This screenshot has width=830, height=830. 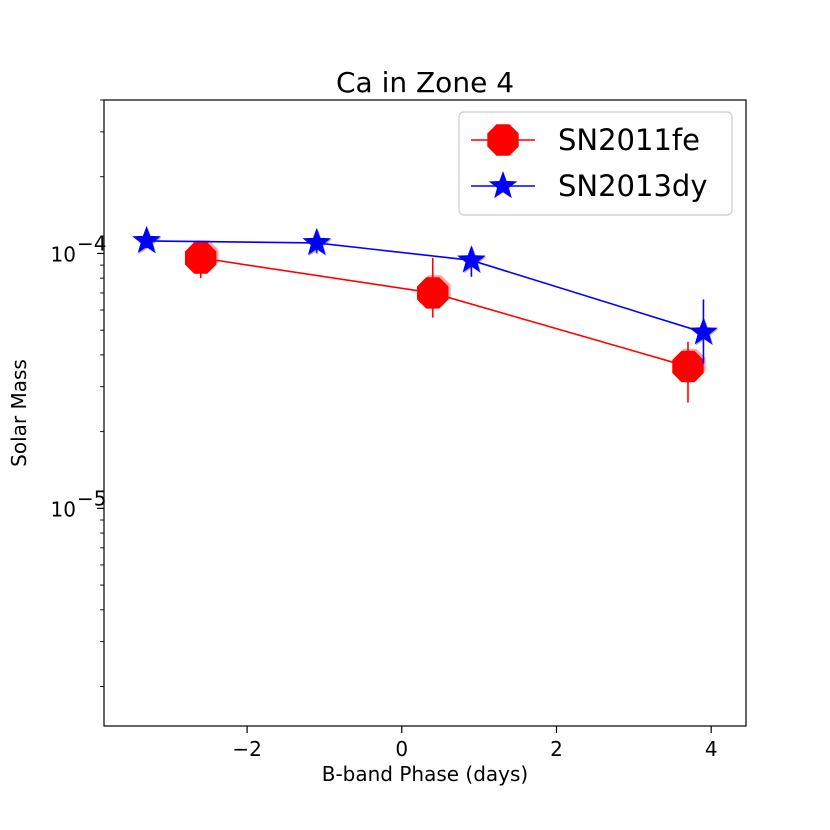 What do you see at coordinates (711, 749) in the screenshot?
I see `x-tick-label: 4` at bounding box center [711, 749].